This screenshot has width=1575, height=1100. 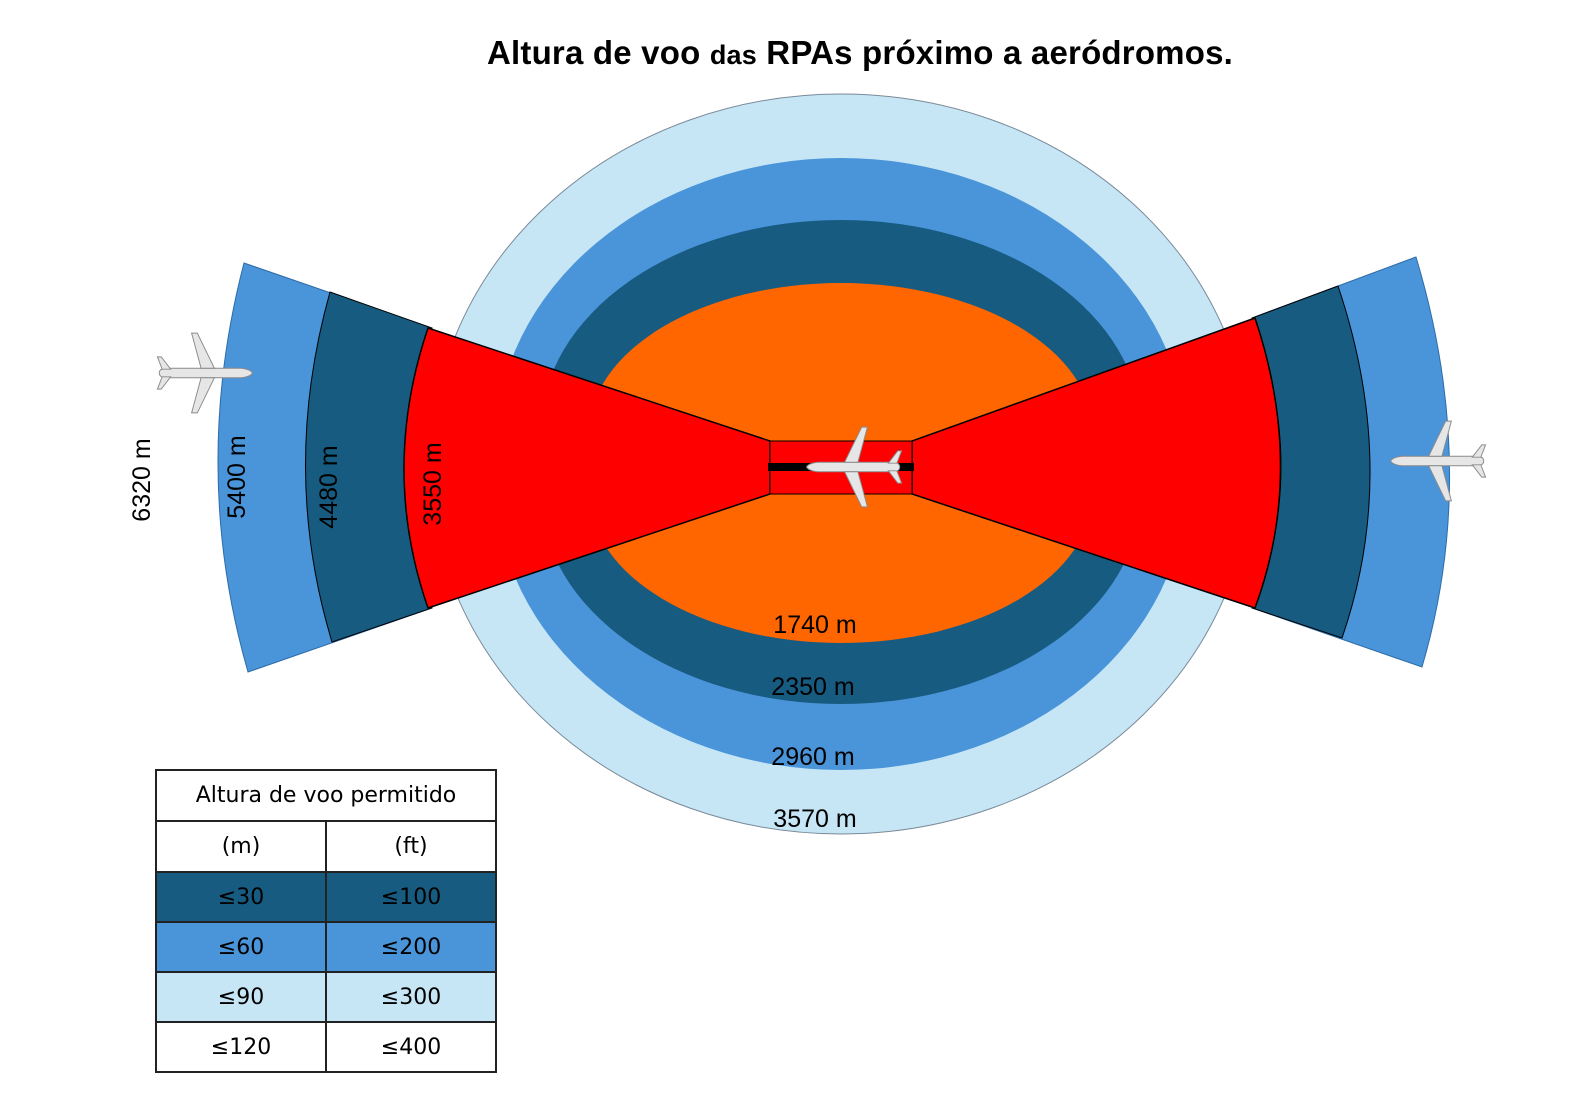 I want to click on legend-row: ≤120 ≤400, so click(x=326, y=1047).